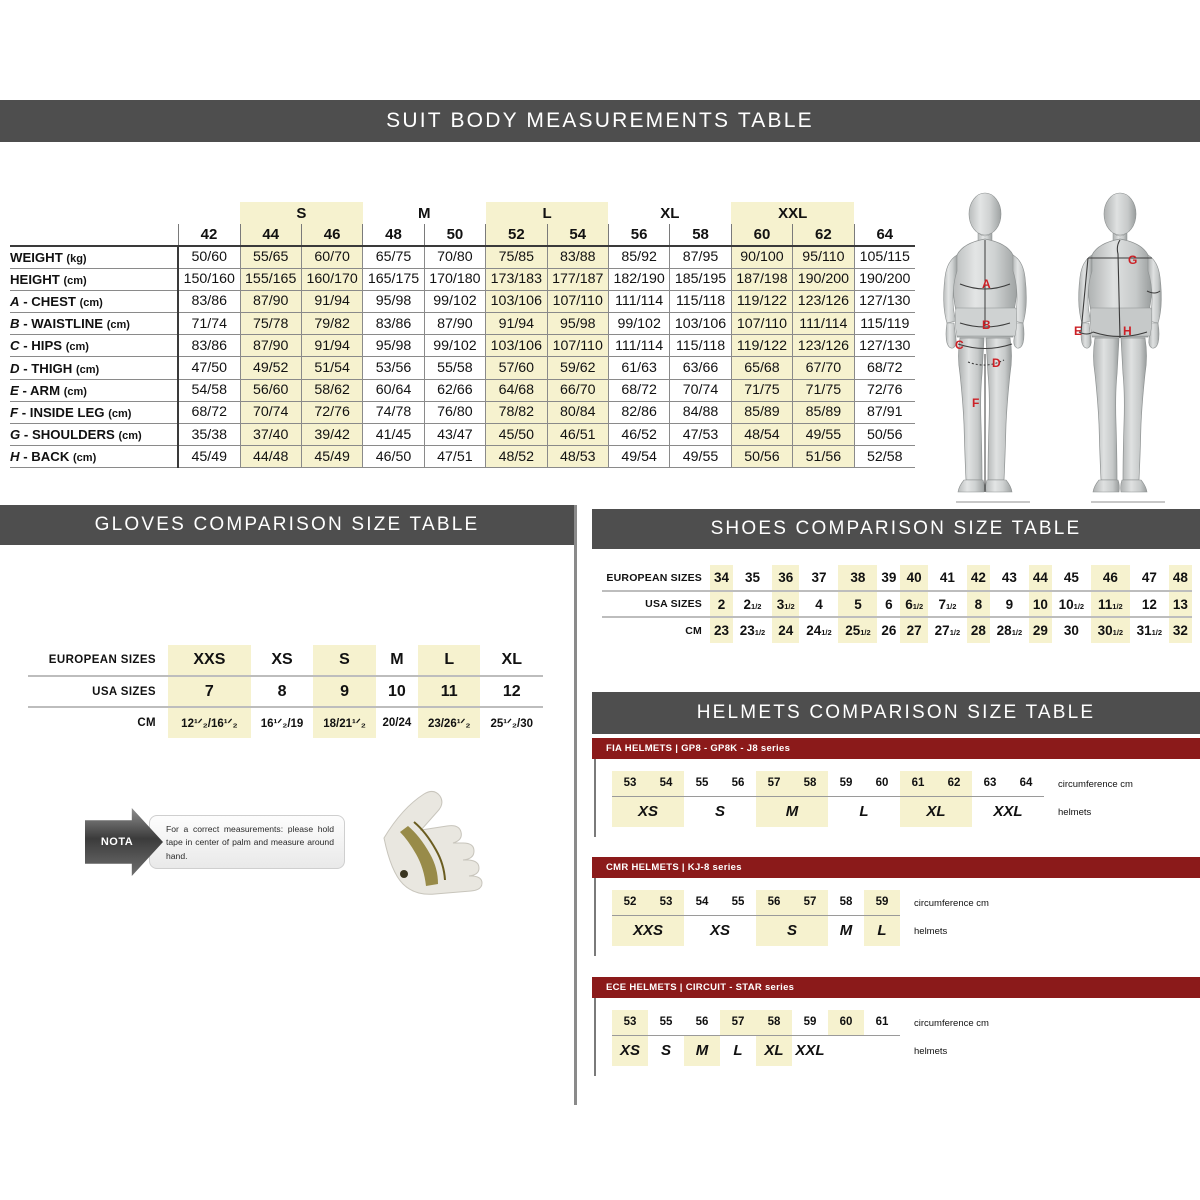  Describe the element at coordinates (648, 812) in the screenshot. I see `helmet-size-xs: XS` at that location.